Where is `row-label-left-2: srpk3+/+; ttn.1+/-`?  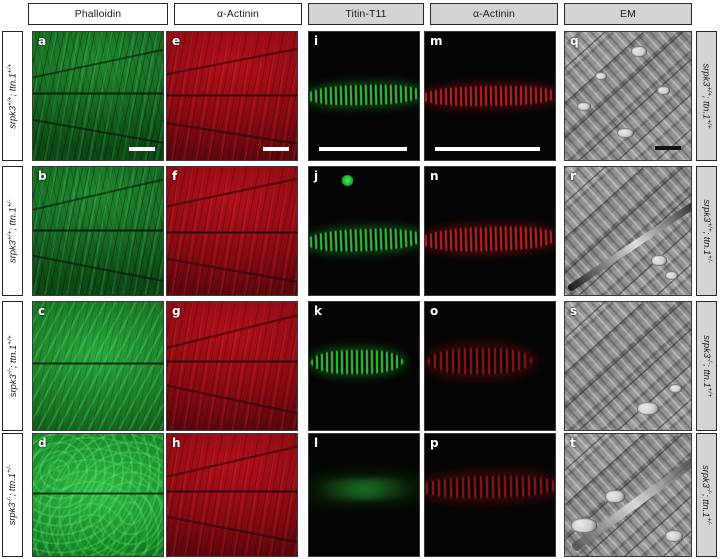 row-label-left-2: srpk3+/+; ttn.1+/- is located at coordinates (12, 231).